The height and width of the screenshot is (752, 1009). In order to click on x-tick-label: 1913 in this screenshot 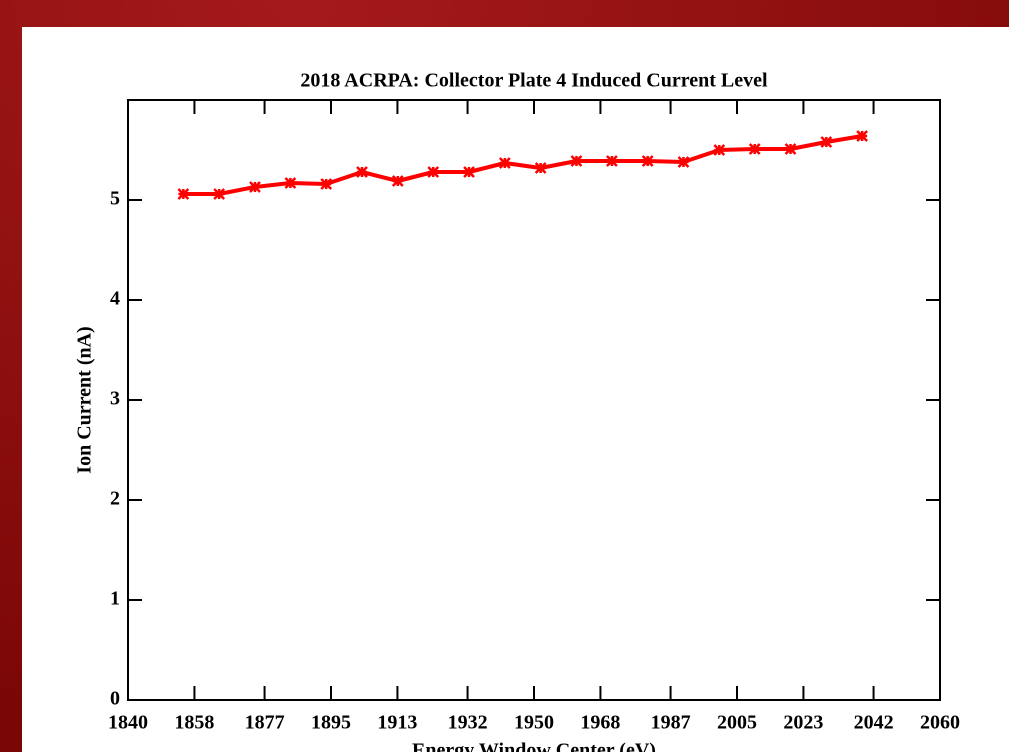, I will do `click(397, 723)`.